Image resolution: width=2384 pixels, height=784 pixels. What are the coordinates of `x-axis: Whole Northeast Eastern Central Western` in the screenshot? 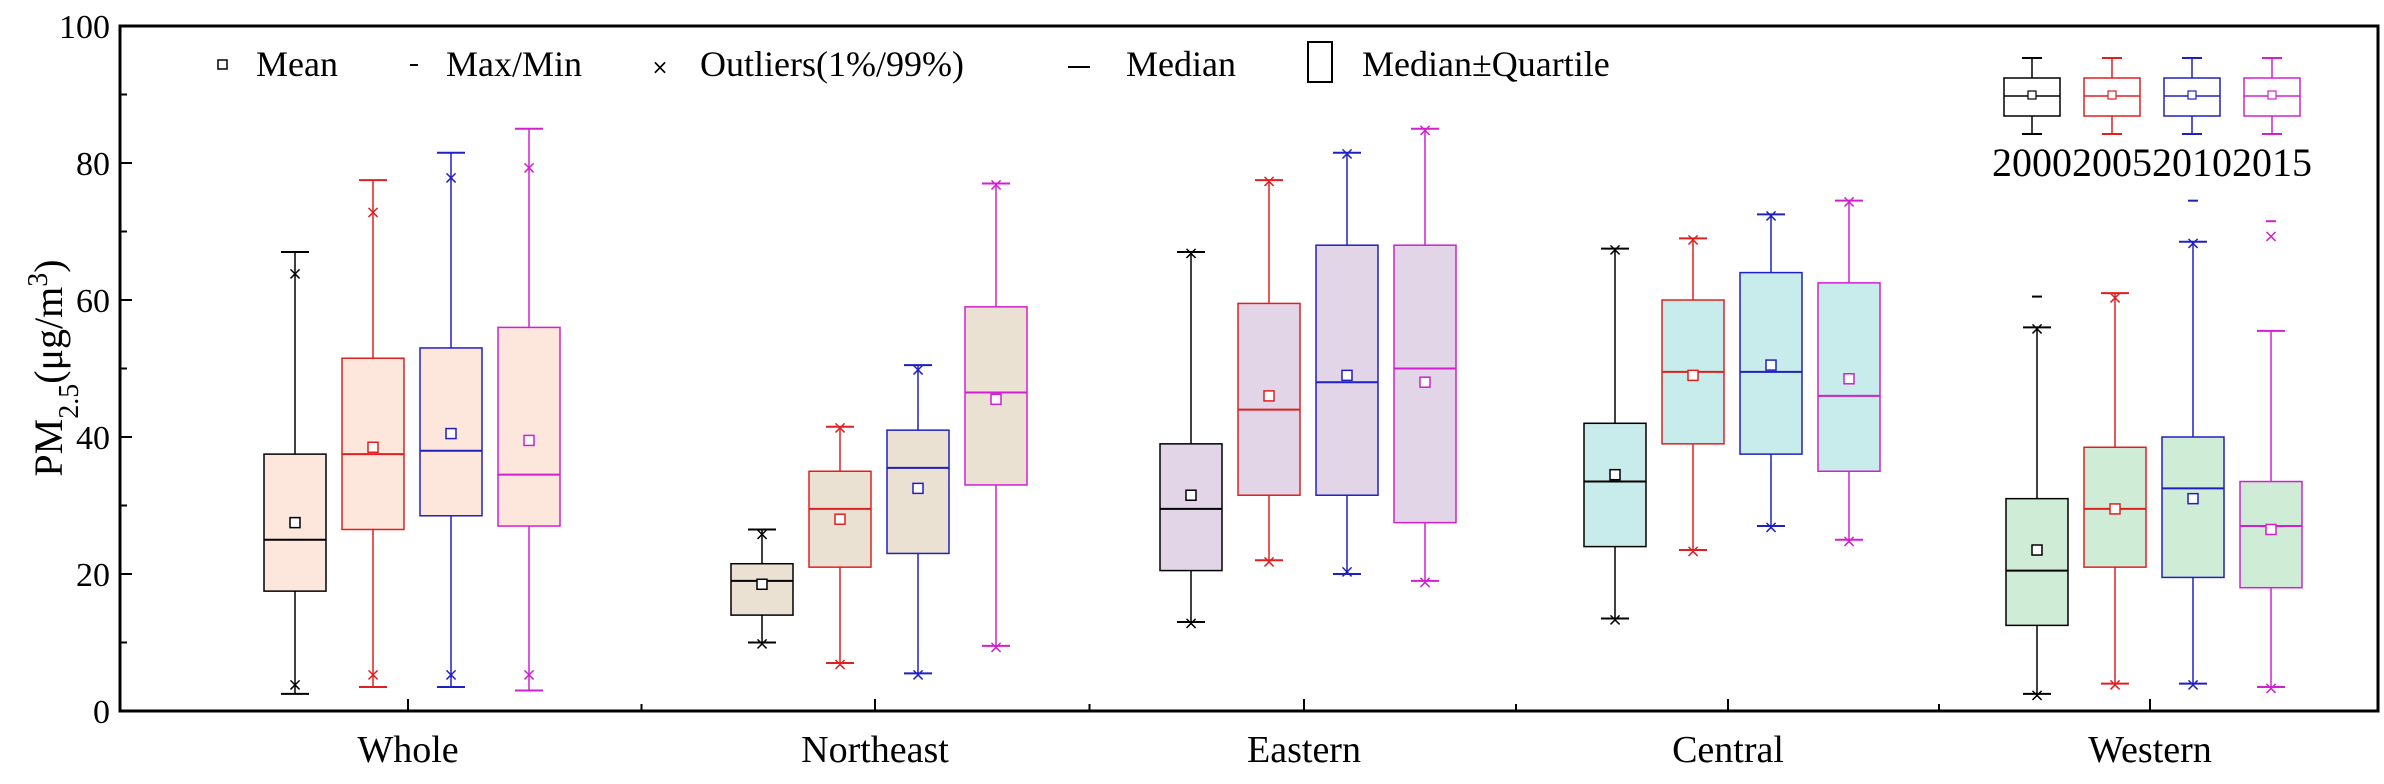 It's located at (1284, 735).